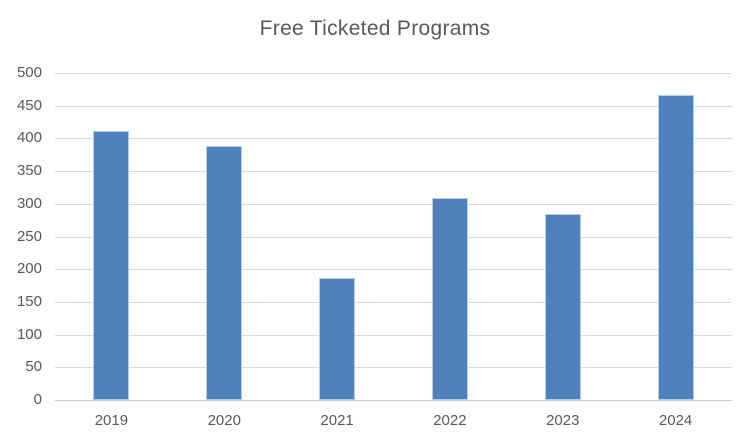 This screenshot has width=750, height=442. Describe the element at coordinates (29, 203) in the screenshot. I see `y-axis-tick-label-300: 300` at that location.